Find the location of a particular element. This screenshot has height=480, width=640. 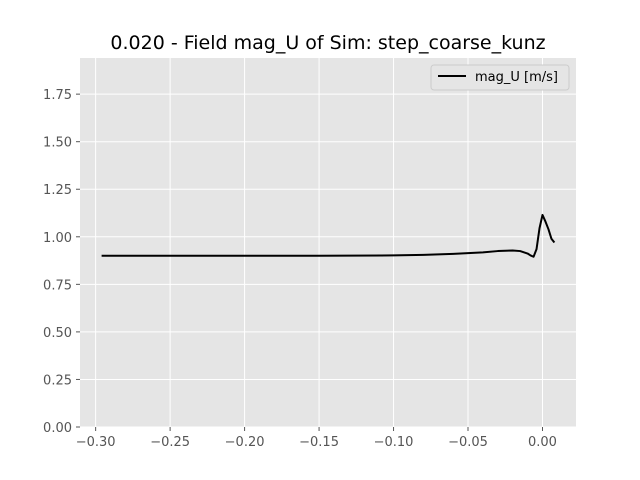

x-axis: −0.30 −0.25 −0.20 −0.15 −0.10 −0.05 0.00 is located at coordinates (316, 438).